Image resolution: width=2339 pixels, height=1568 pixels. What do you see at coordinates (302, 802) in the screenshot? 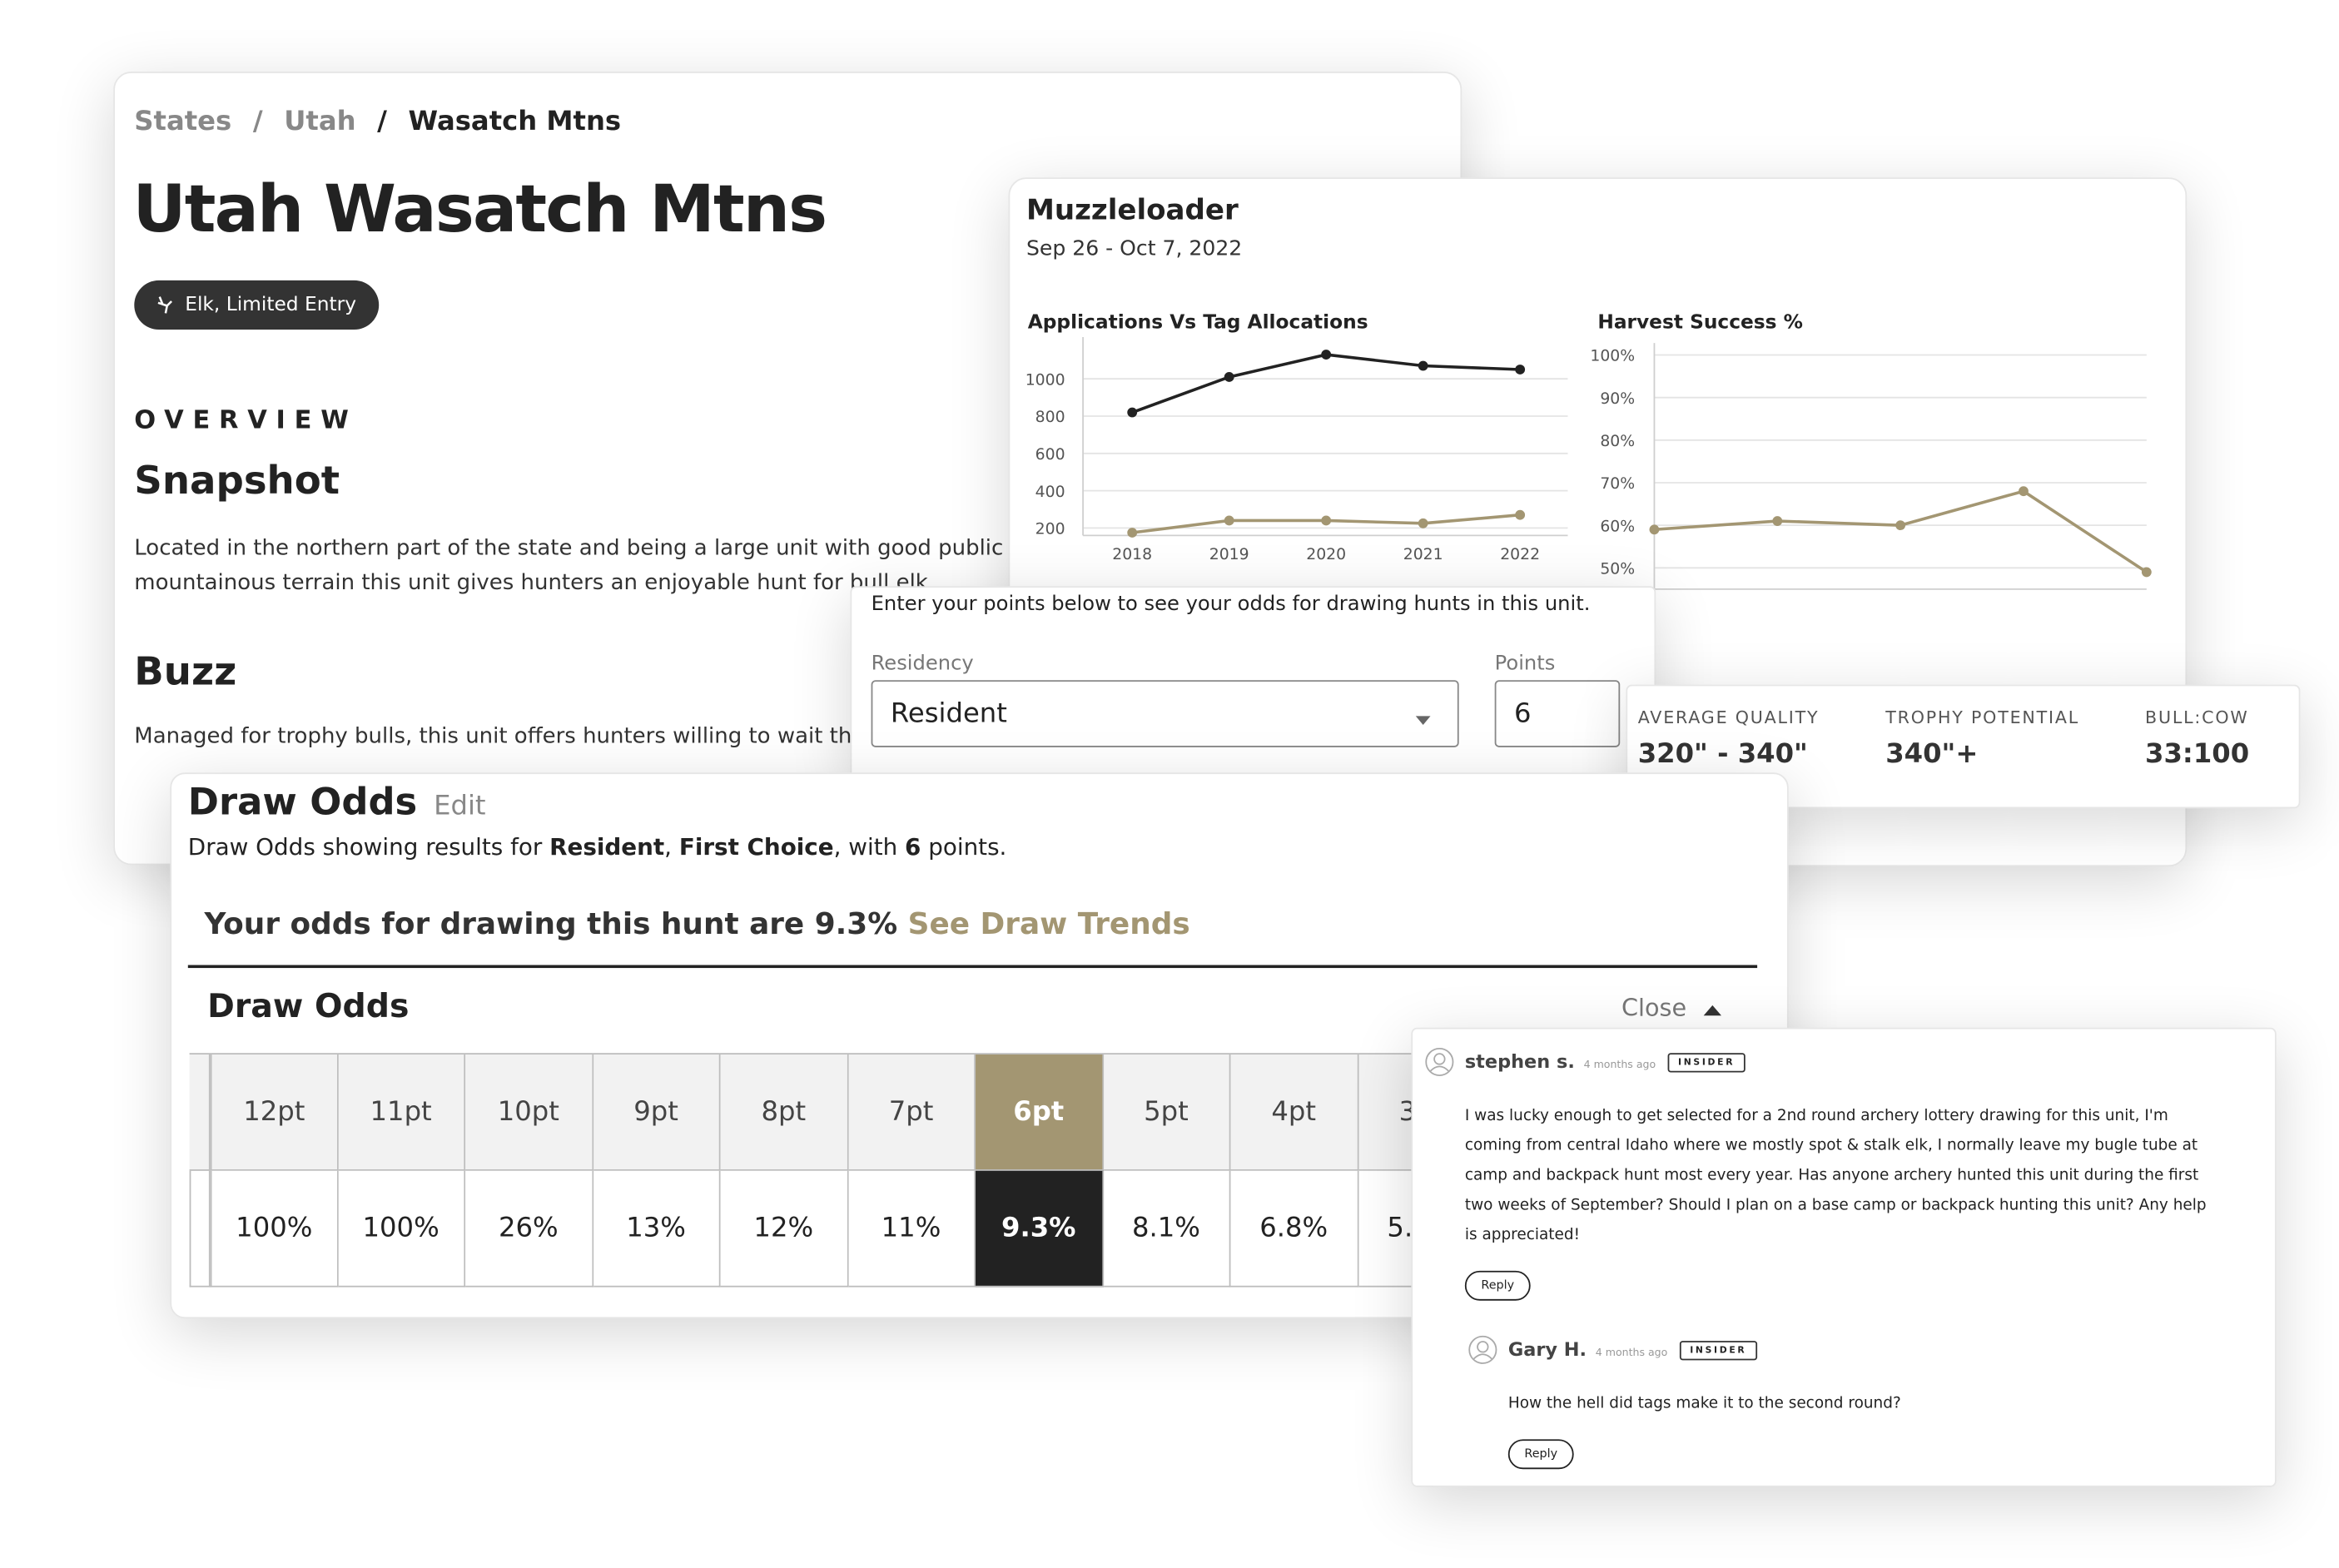
I see `draw-odds-title: Draw Odds` at bounding box center [302, 802].